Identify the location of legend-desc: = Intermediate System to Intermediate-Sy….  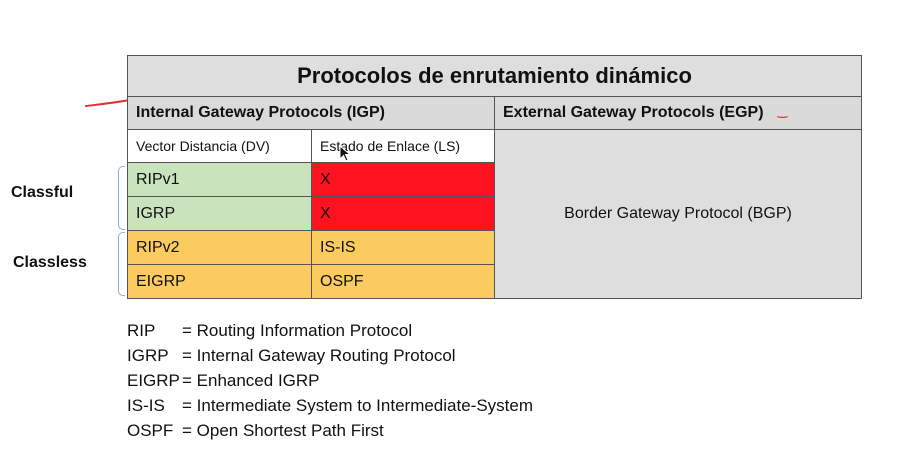
(358, 405).